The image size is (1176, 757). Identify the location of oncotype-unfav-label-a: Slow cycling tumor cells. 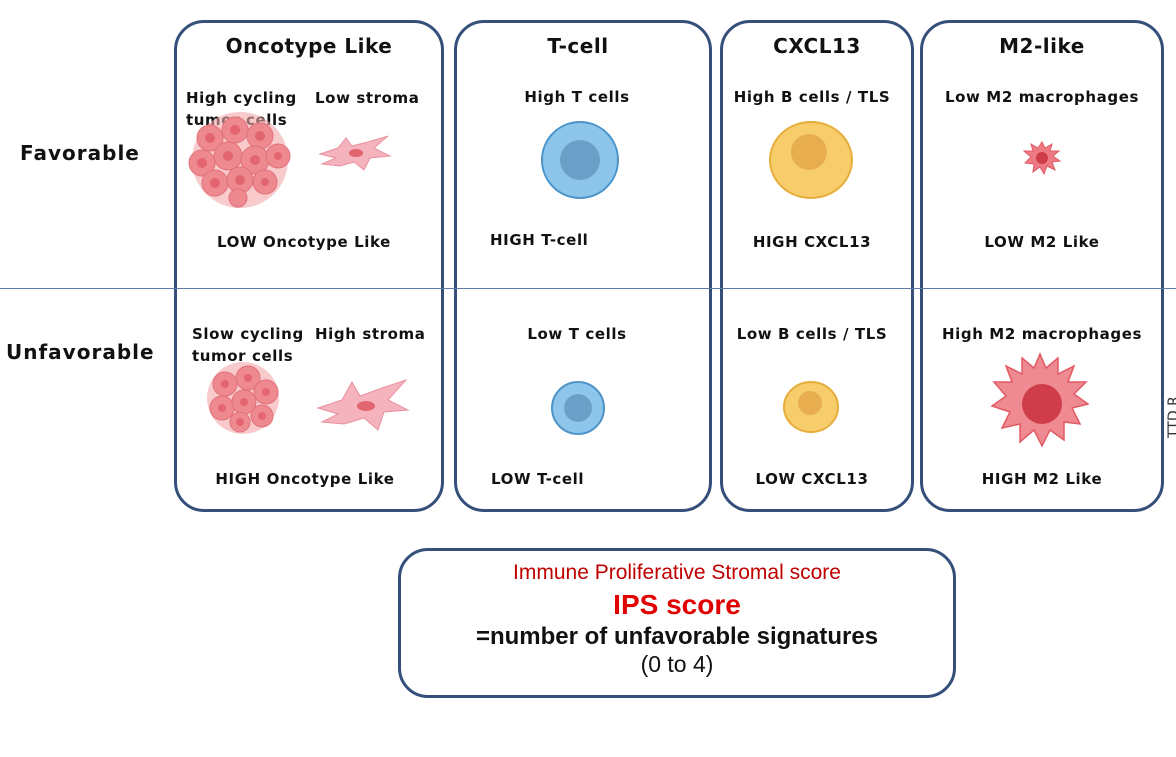
(248, 345).